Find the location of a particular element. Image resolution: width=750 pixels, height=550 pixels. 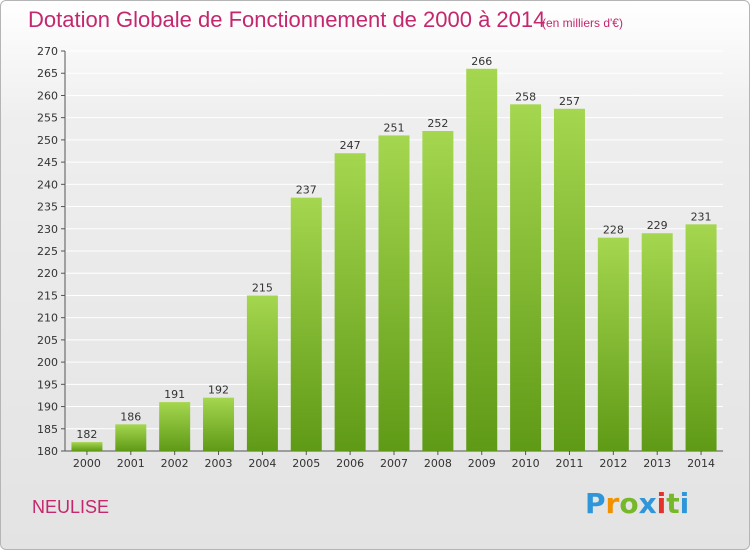

x-tick-label: 2008 is located at coordinates (438, 463).